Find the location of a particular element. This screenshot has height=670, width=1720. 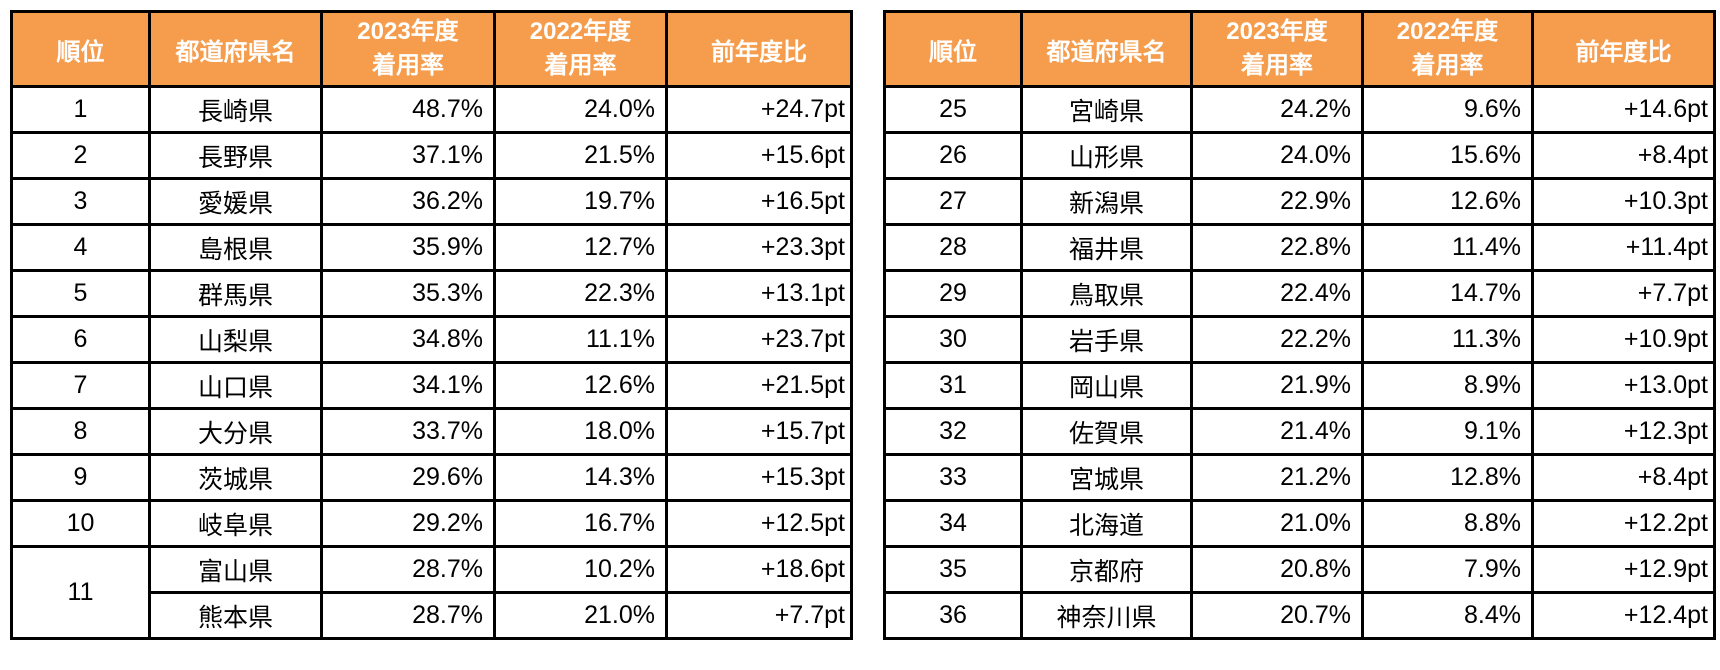

table-row: 4 島根県 35.9% 12.7% +23.3pt is located at coordinates (431, 247).